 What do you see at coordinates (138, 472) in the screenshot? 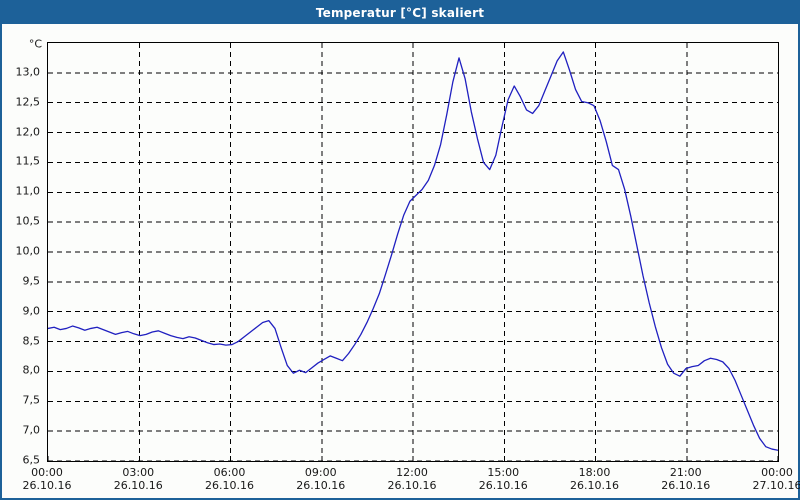
I see `x-tick-time: 03:00` at bounding box center [138, 472].